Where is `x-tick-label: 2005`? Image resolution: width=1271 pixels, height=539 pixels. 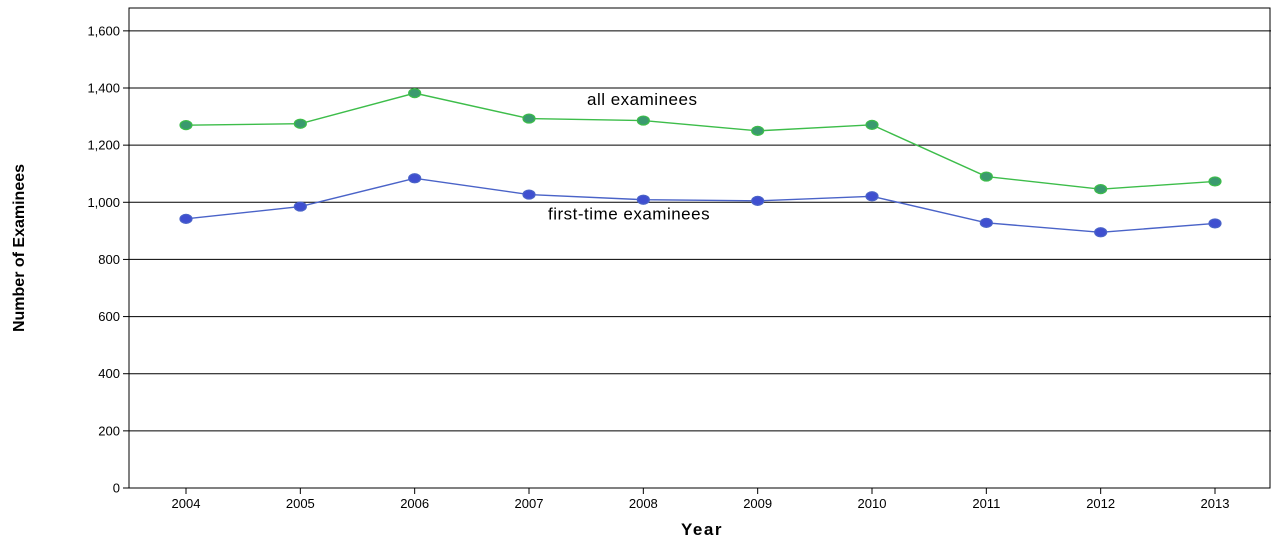 x-tick-label: 2005 is located at coordinates (300, 503).